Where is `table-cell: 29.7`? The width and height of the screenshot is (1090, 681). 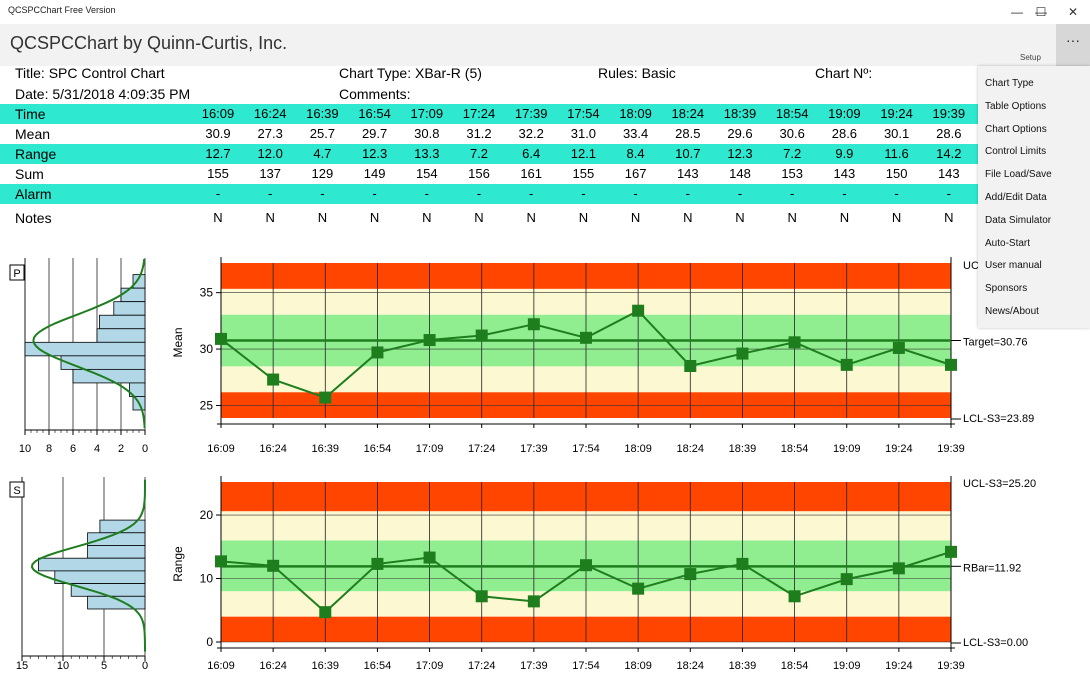 table-cell: 29.7 is located at coordinates (374, 133).